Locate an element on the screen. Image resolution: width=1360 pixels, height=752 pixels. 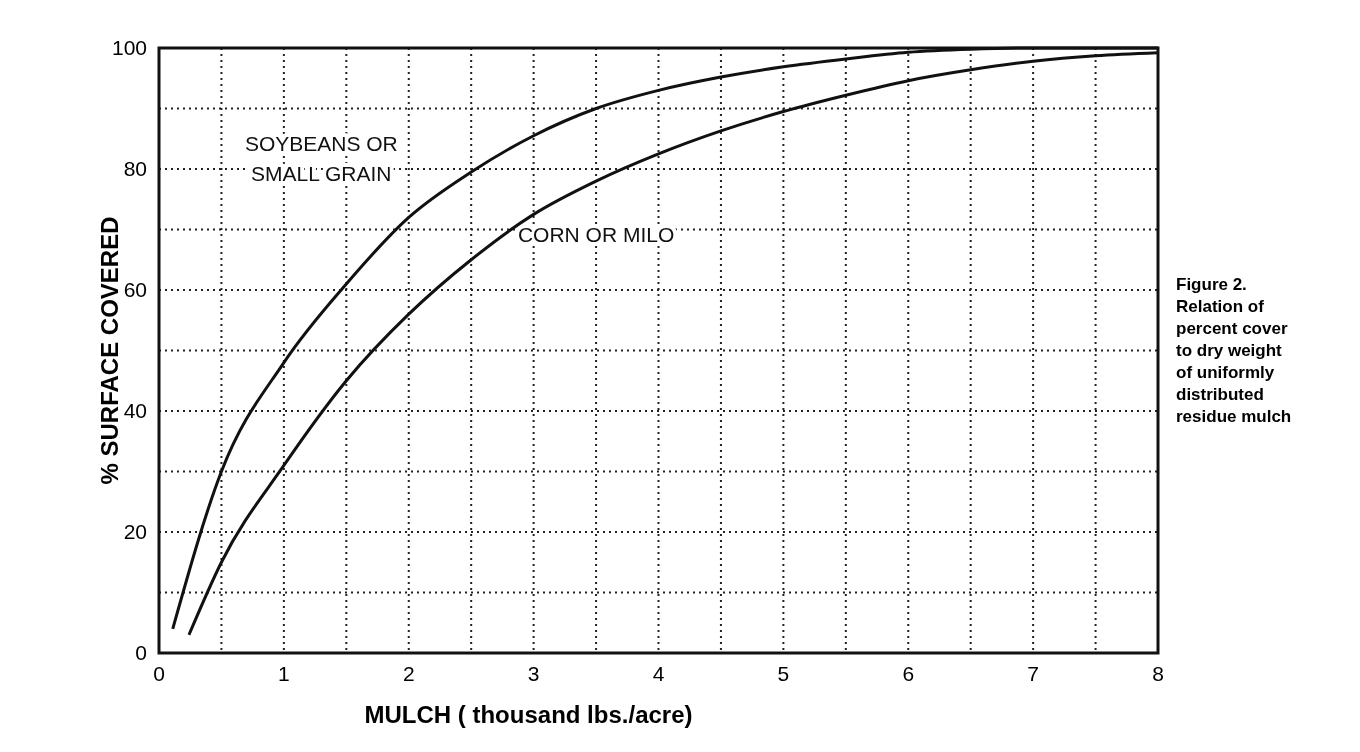
series-label: CORN OR MILO is located at coordinates (596, 234).